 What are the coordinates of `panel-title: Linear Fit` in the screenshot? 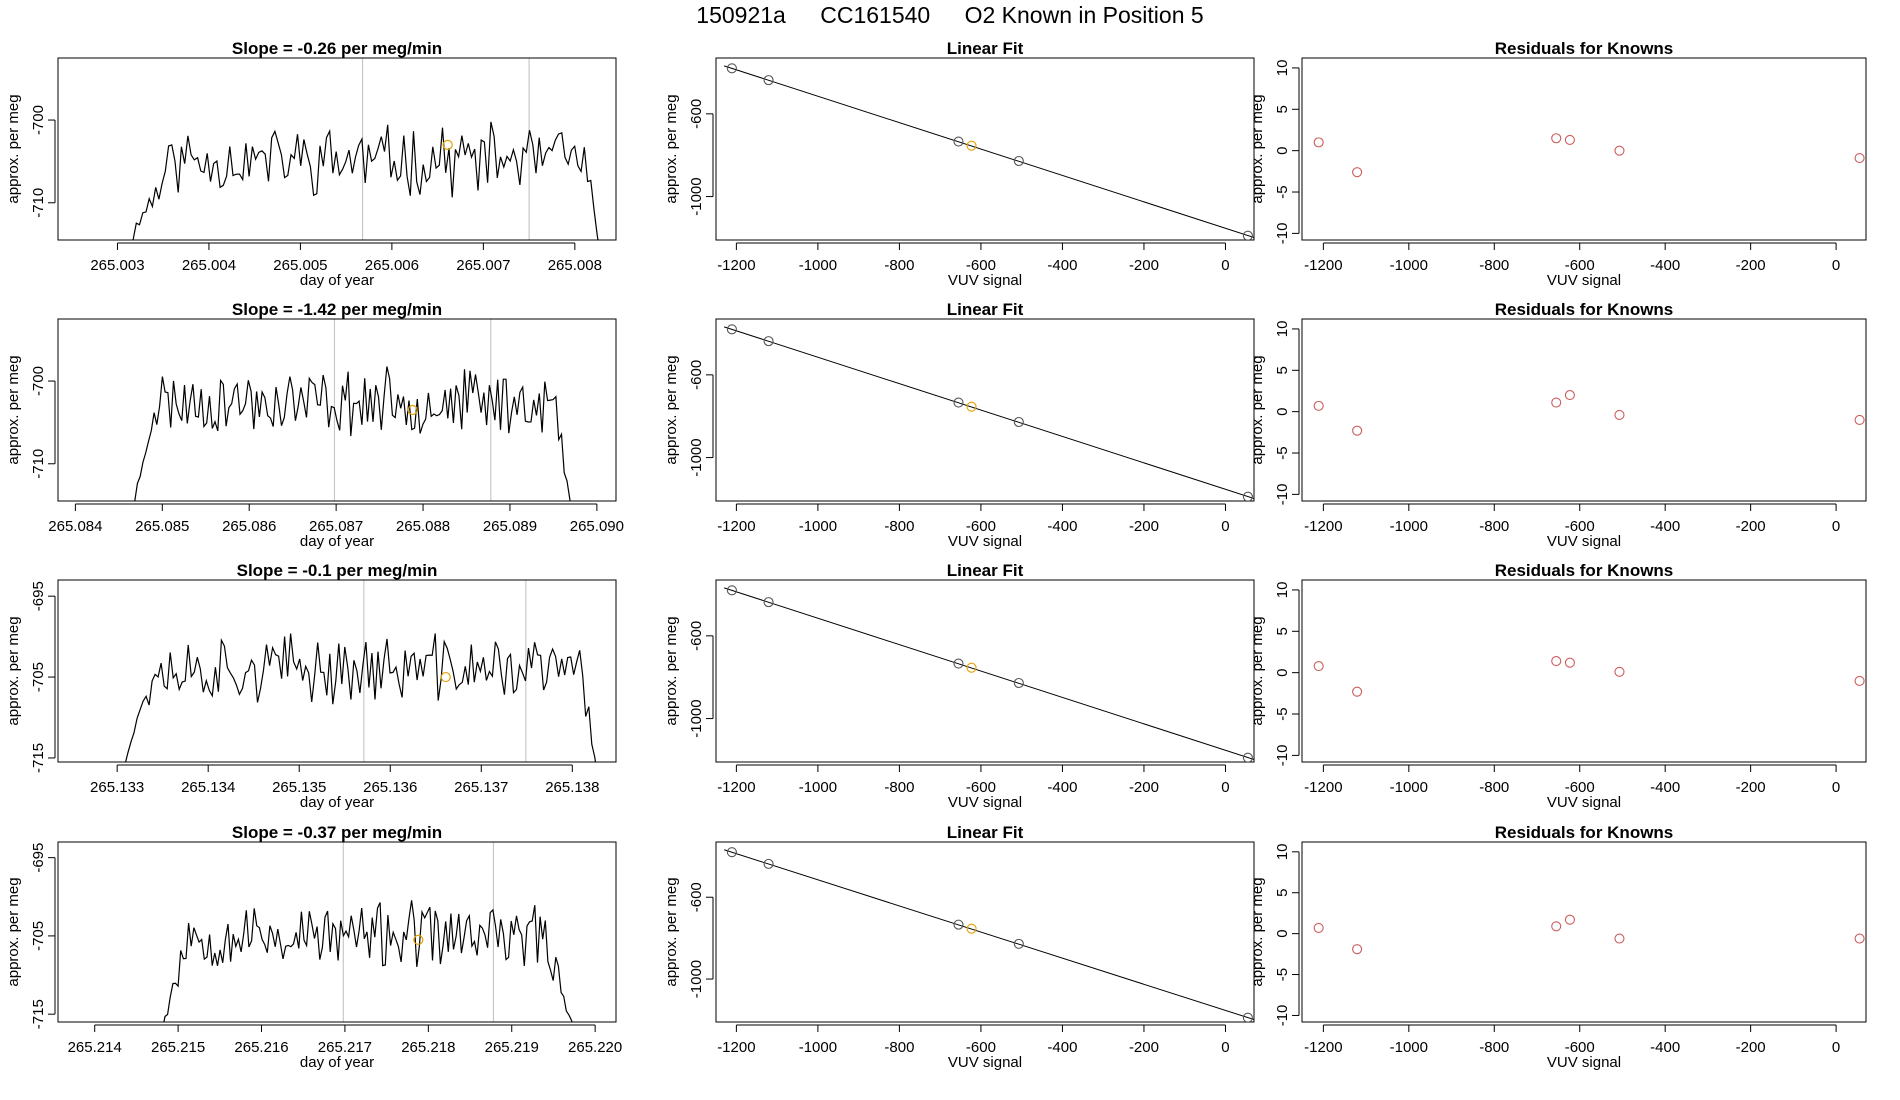 It's located at (985, 48).